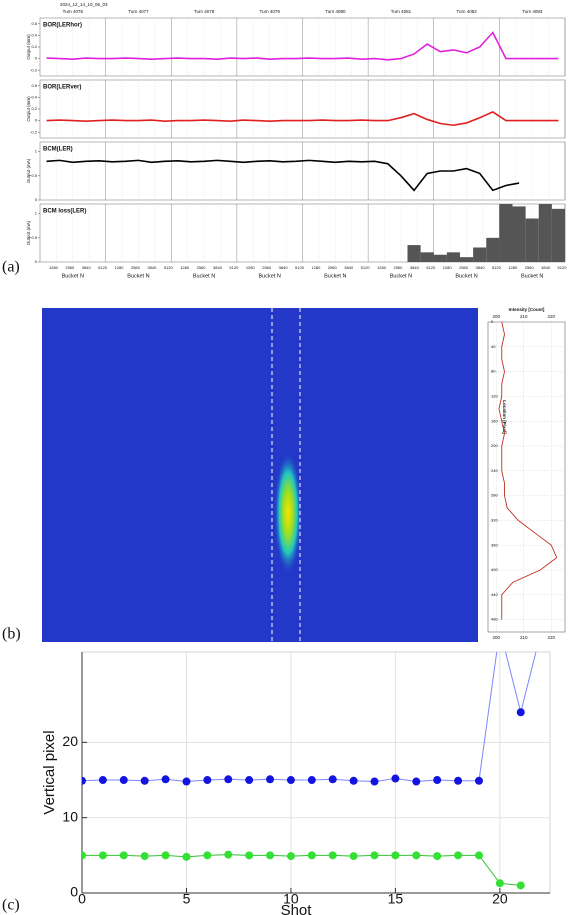 Image resolution: width=568 pixels, height=915 pixels. I want to click on profile-frame, so click(526, 477).